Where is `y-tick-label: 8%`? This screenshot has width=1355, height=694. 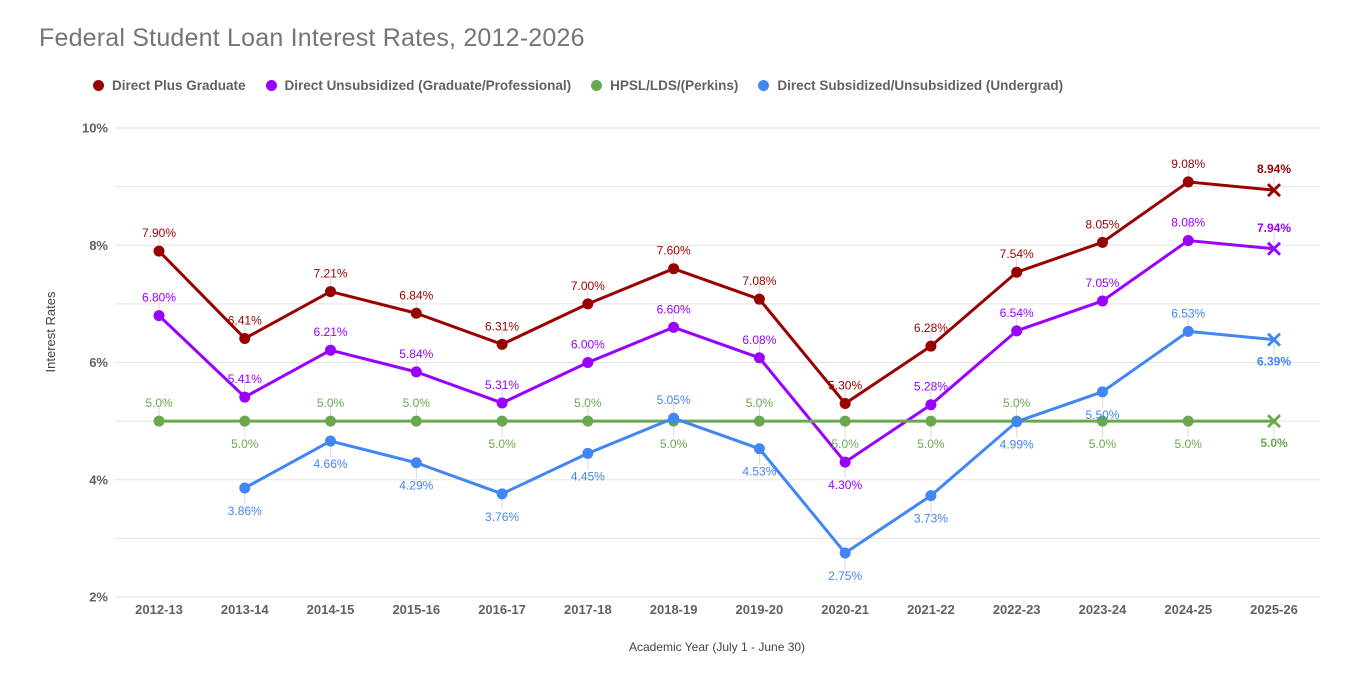
y-tick-label: 8% is located at coordinates (98, 245).